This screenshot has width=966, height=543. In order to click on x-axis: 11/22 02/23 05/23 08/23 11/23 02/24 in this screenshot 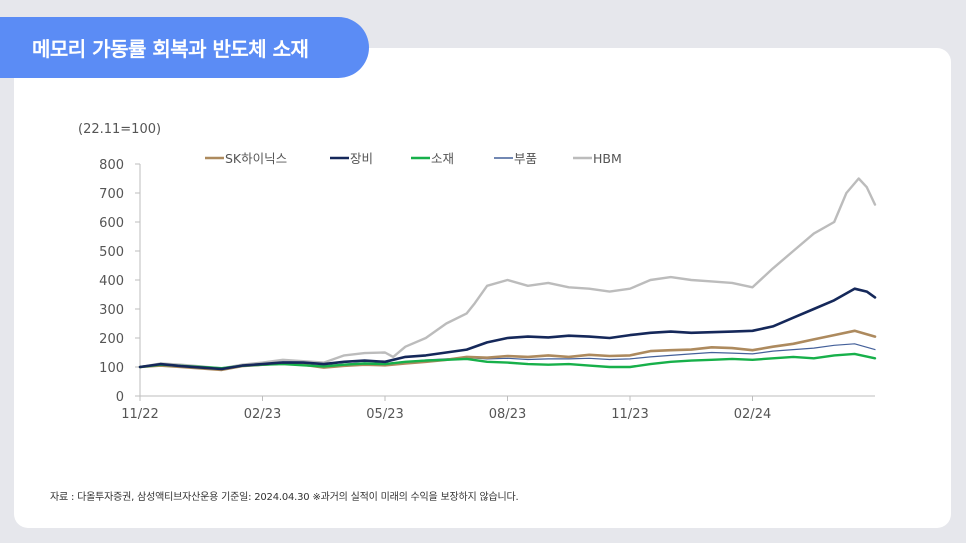, I will do `click(498, 408)`.